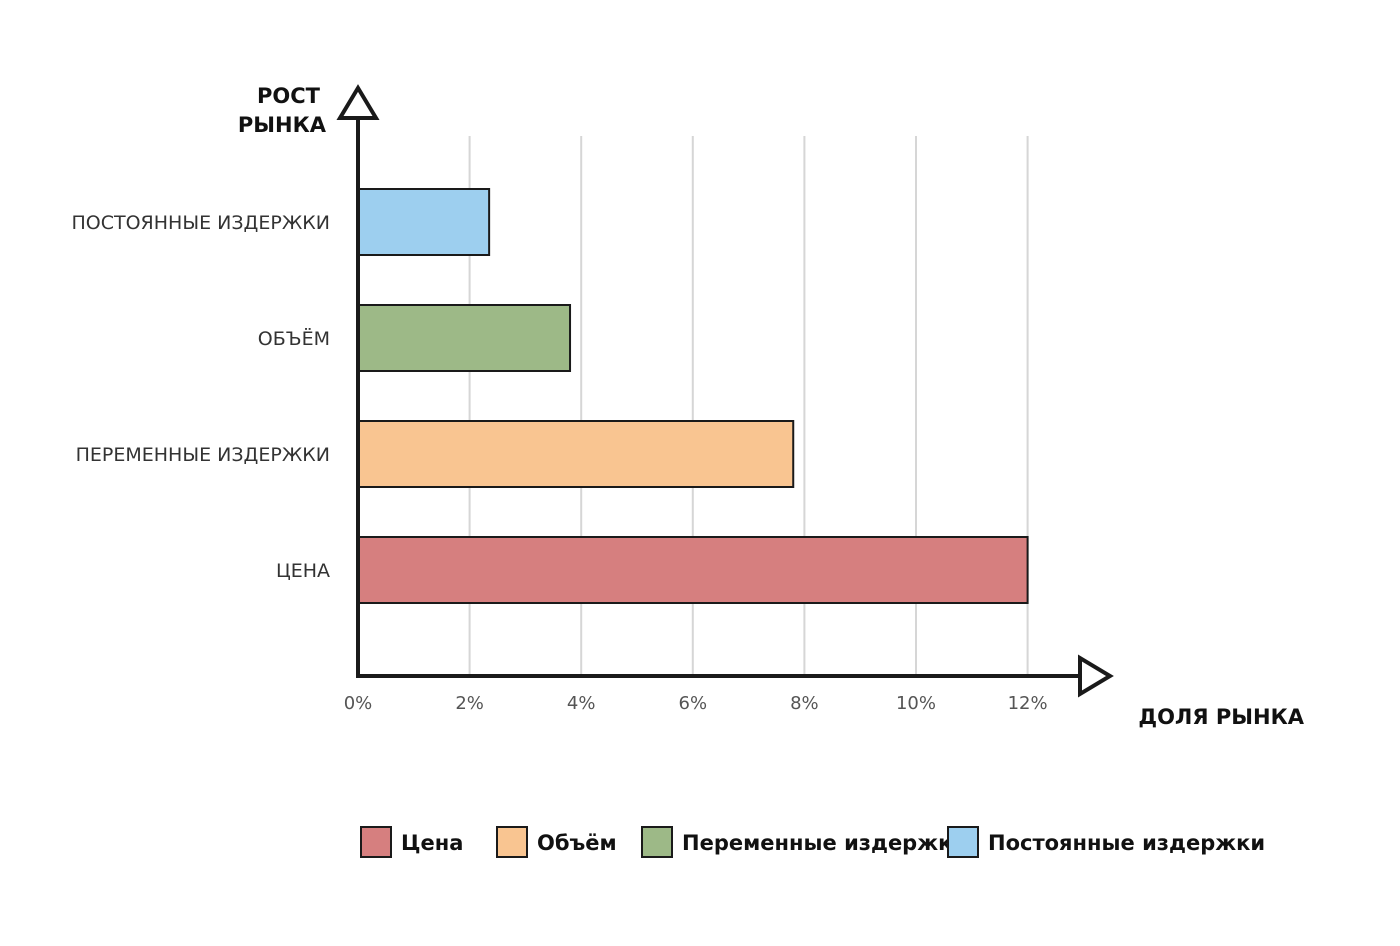  I want to click on legend-label: Цена, so click(432, 843).